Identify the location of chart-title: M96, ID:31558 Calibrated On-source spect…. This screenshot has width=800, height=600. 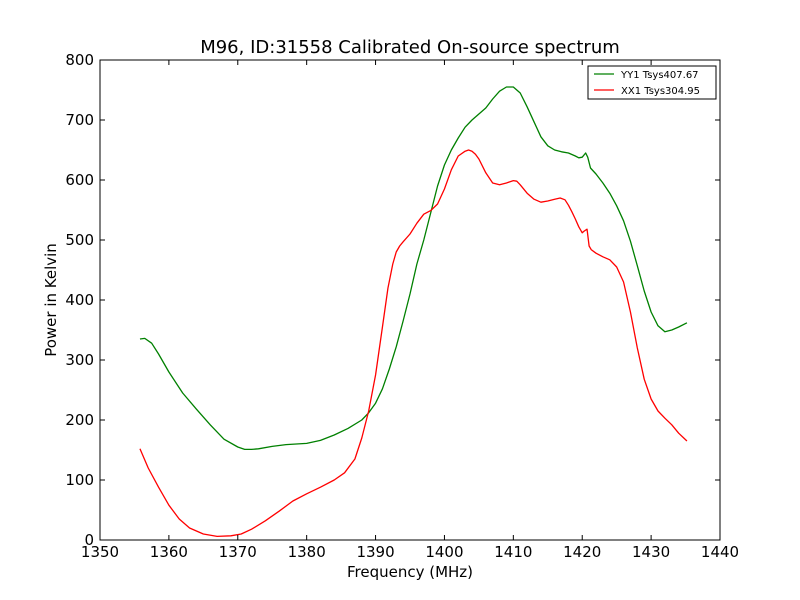
(410, 47).